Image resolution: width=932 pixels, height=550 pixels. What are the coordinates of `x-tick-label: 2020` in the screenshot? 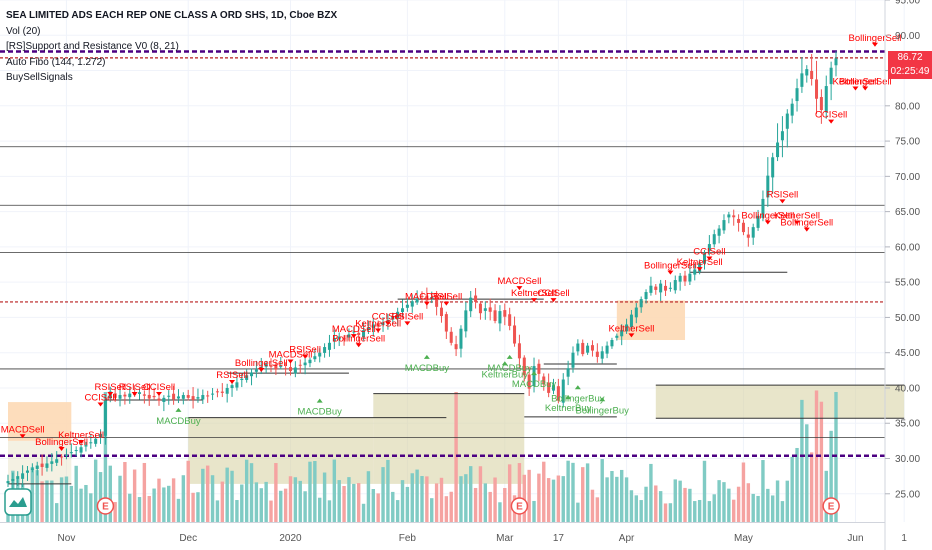 It's located at (290, 538).